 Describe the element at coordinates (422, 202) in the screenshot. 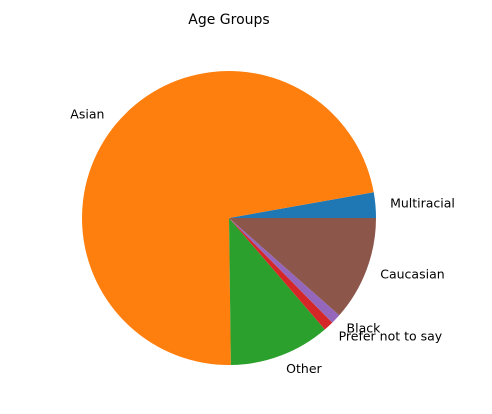

I see `pie-label-multiracial: Multiracial` at that location.